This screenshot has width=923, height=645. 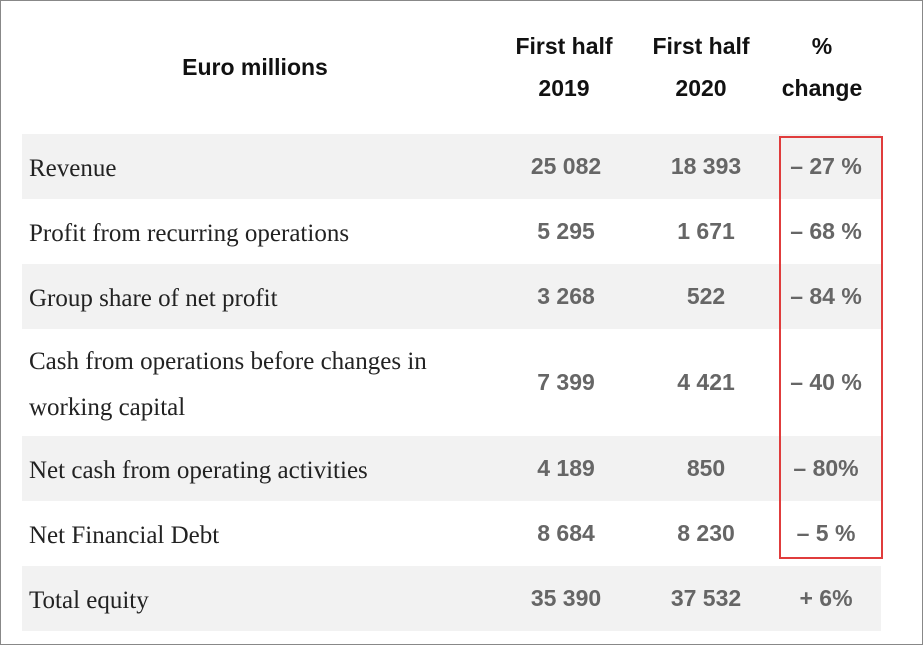 What do you see at coordinates (566, 230) in the screenshot?
I see `cell-value: 5 295` at bounding box center [566, 230].